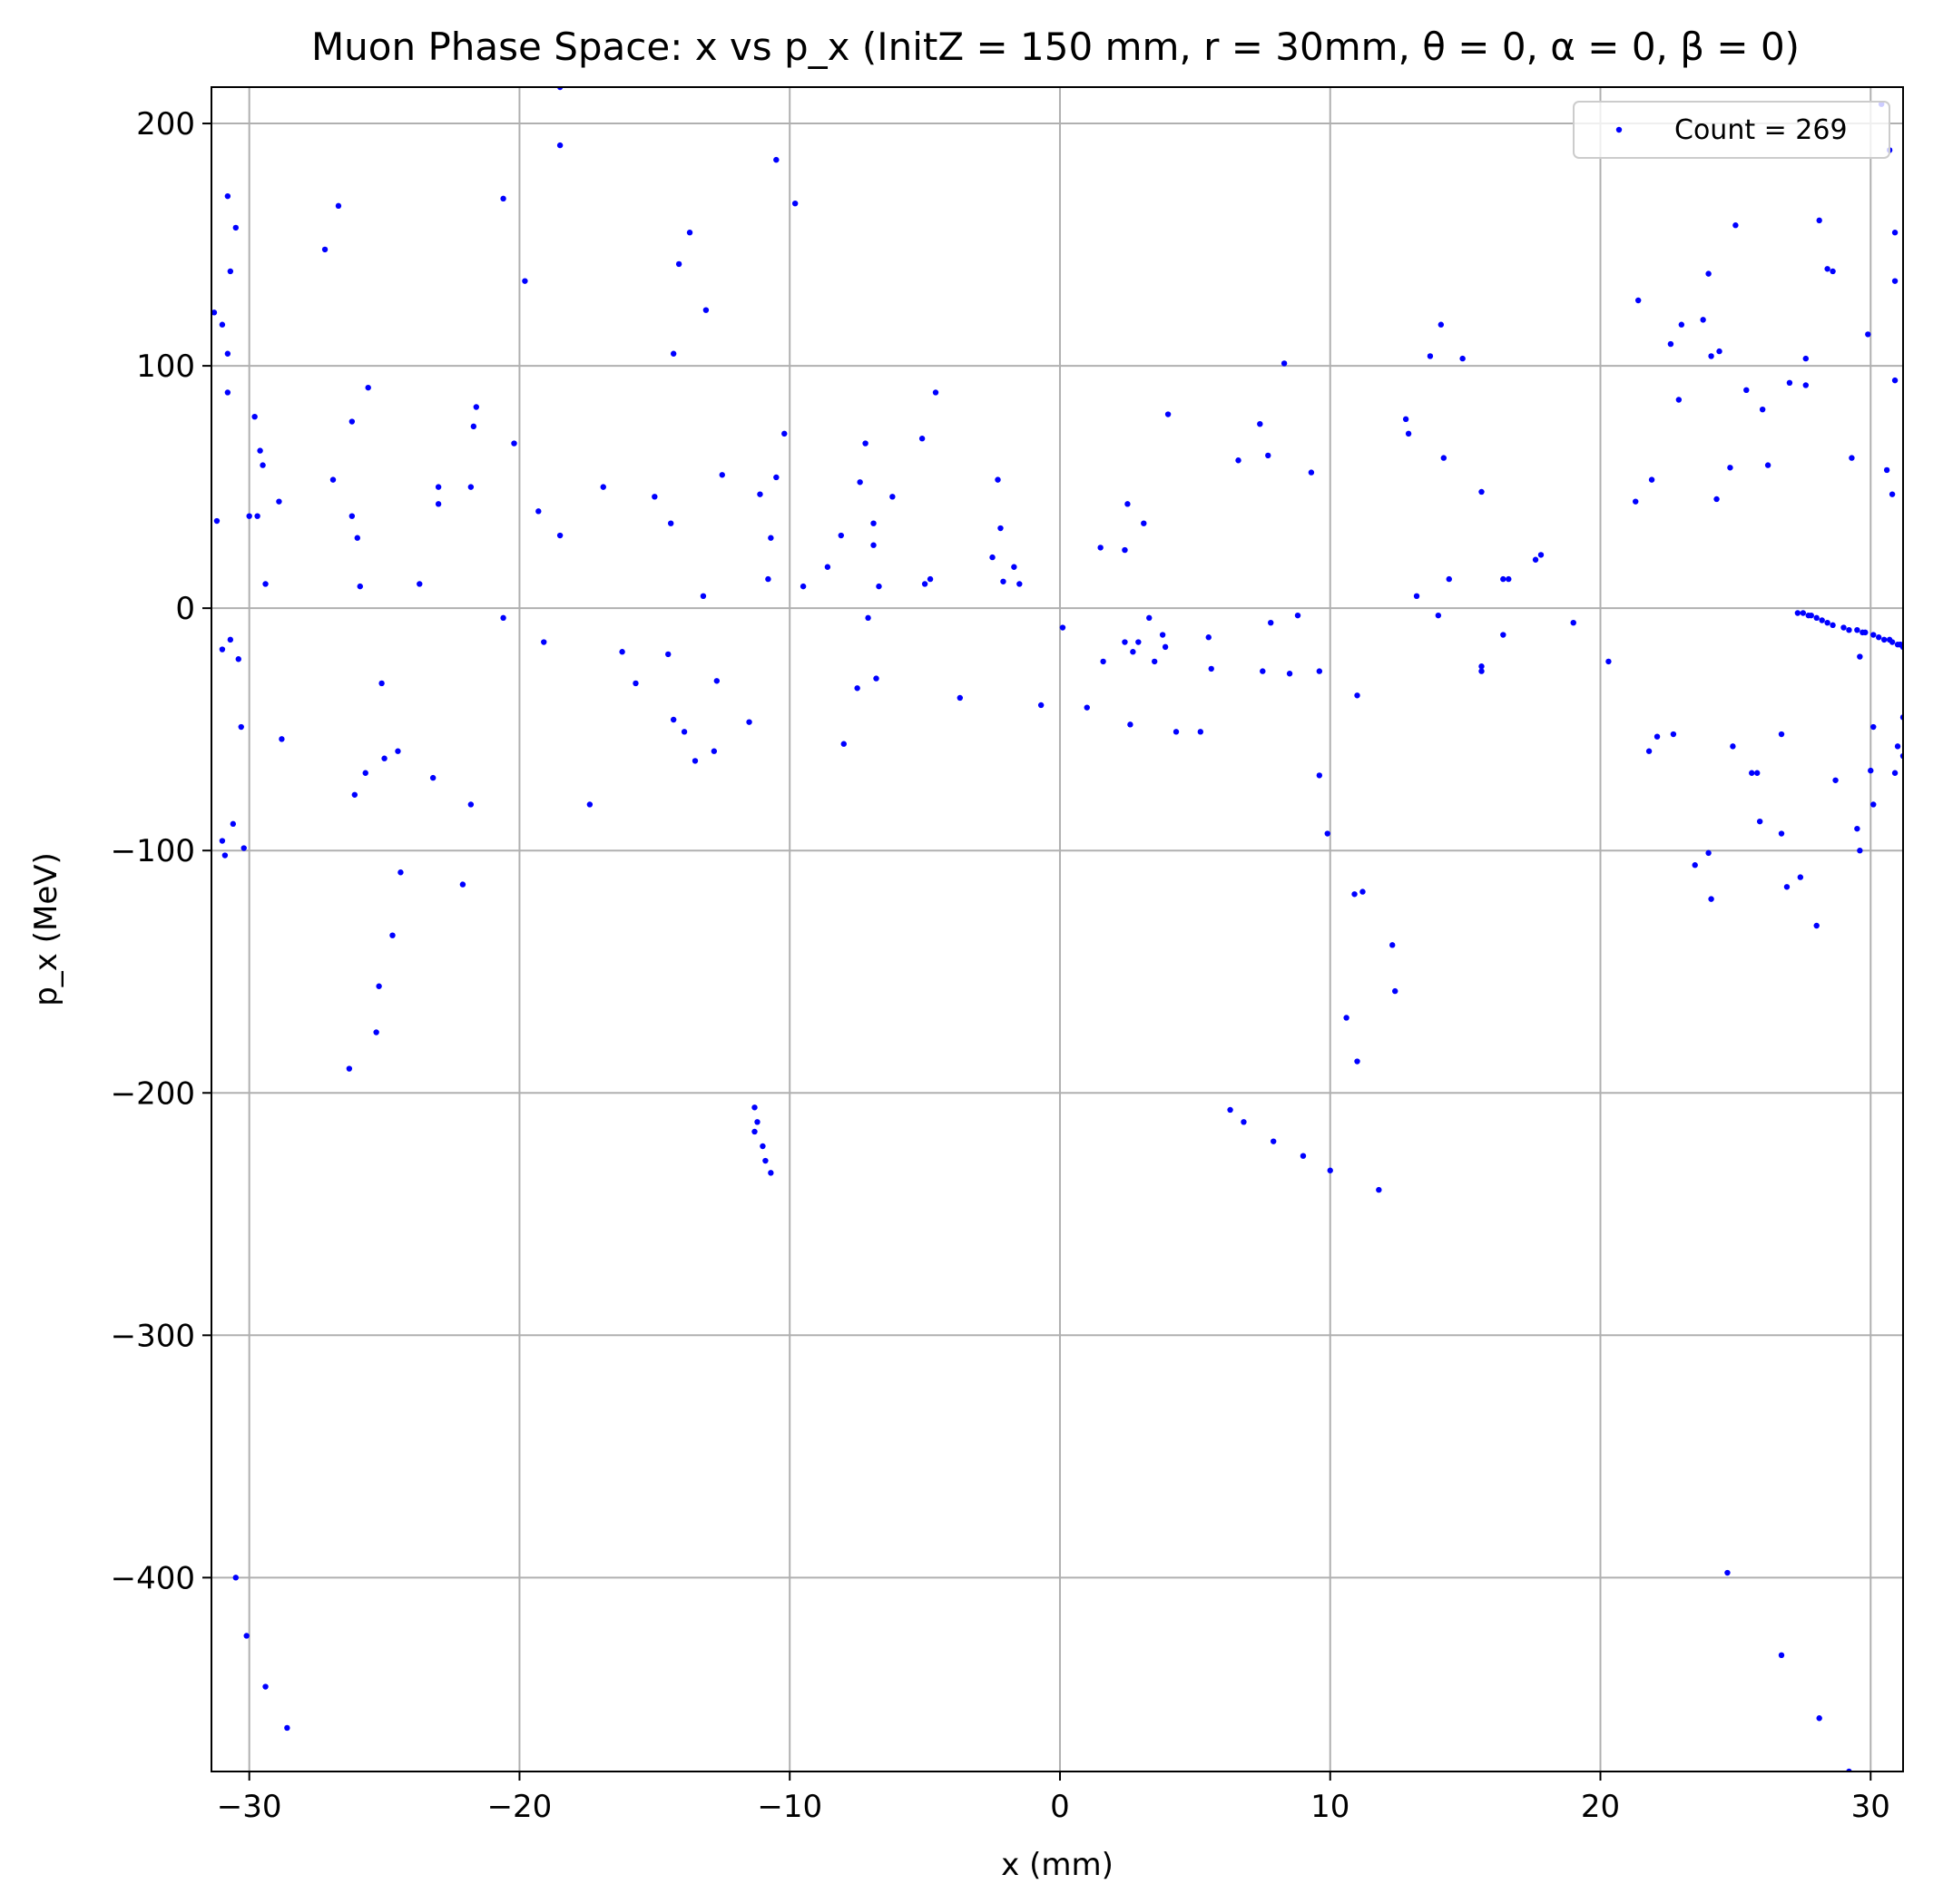 The height and width of the screenshot is (1904, 1943). What do you see at coordinates (1871, 1807) in the screenshot?
I see `x-tick-label: 30` at bounding box center [1871, 1807].